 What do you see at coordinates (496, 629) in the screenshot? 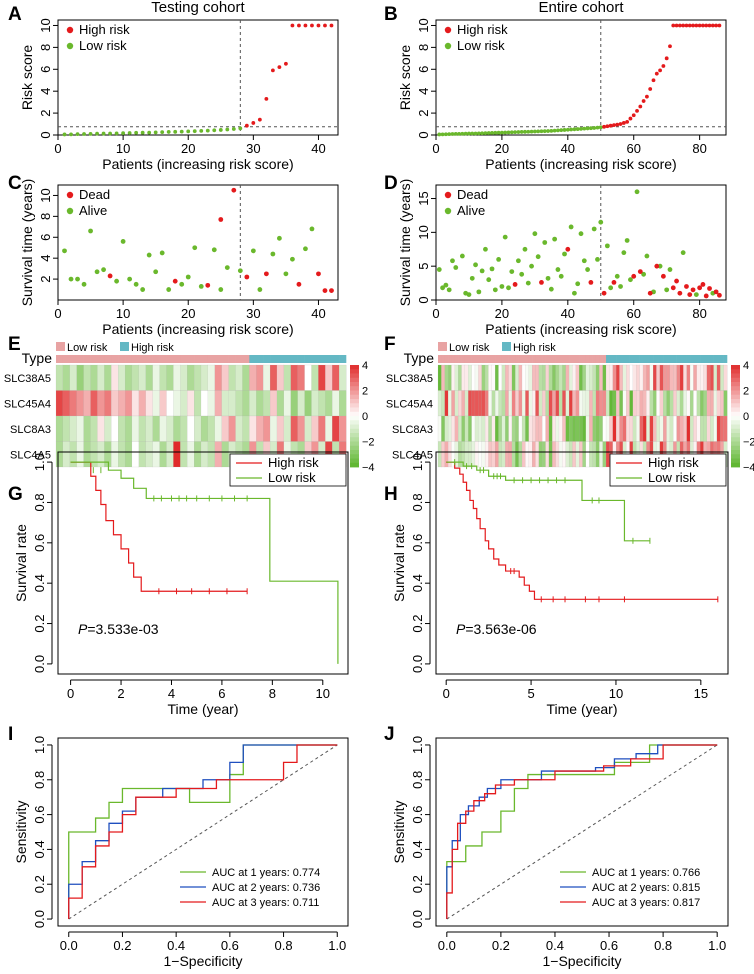
I see `p-value: P=3.563e-06` at bounding box center [496, 629].